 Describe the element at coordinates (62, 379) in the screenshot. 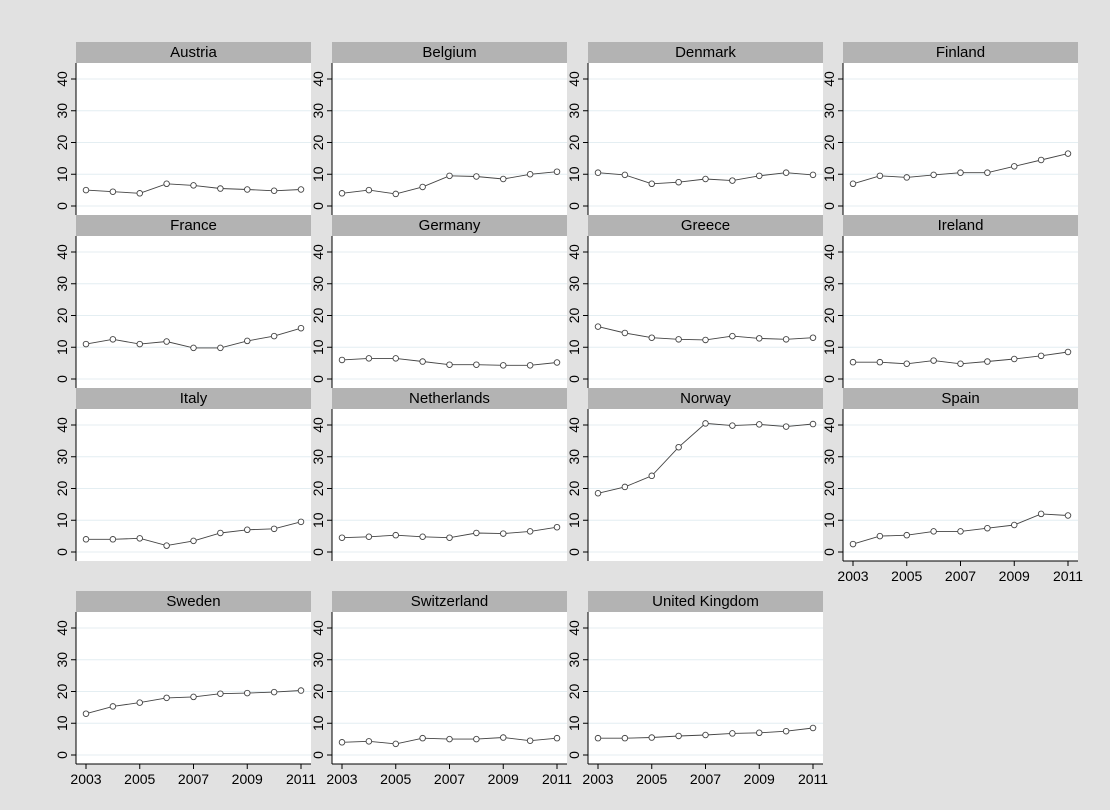

I see `y-tick-label-france: 0` at that location.